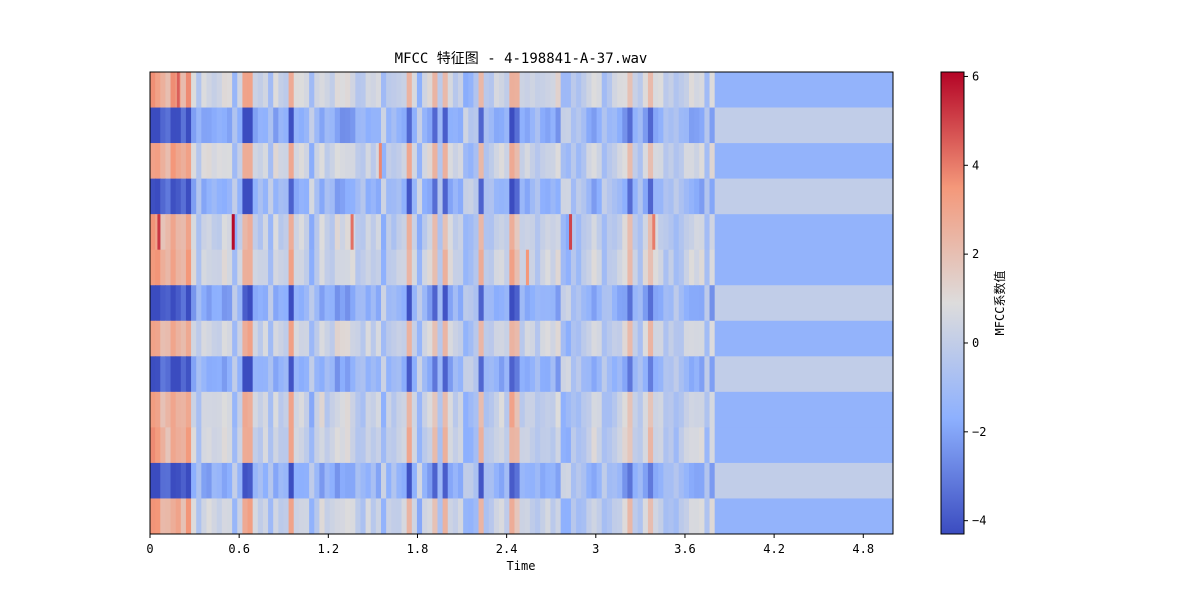 The height and width of the screenshot is (600, 1200). What do you see at coordinates (654, 232) in the screenshot?
I see `hot-event-mark` at bounding box center [654, 232].